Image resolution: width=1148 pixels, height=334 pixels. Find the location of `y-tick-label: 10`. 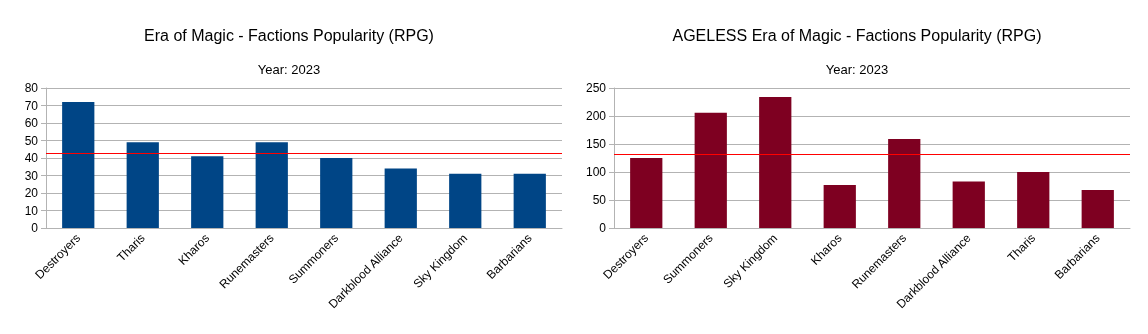

y-tick-label: 10 is located at coordinates (31, 210).